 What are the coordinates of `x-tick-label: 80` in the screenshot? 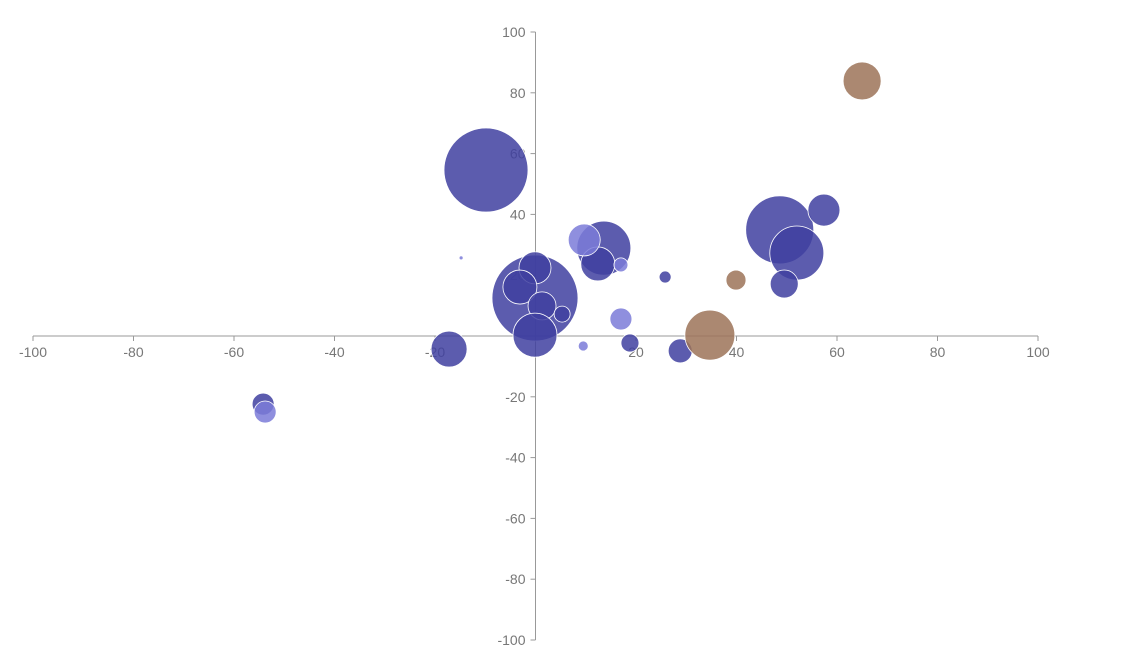 It's located at (938, 352).